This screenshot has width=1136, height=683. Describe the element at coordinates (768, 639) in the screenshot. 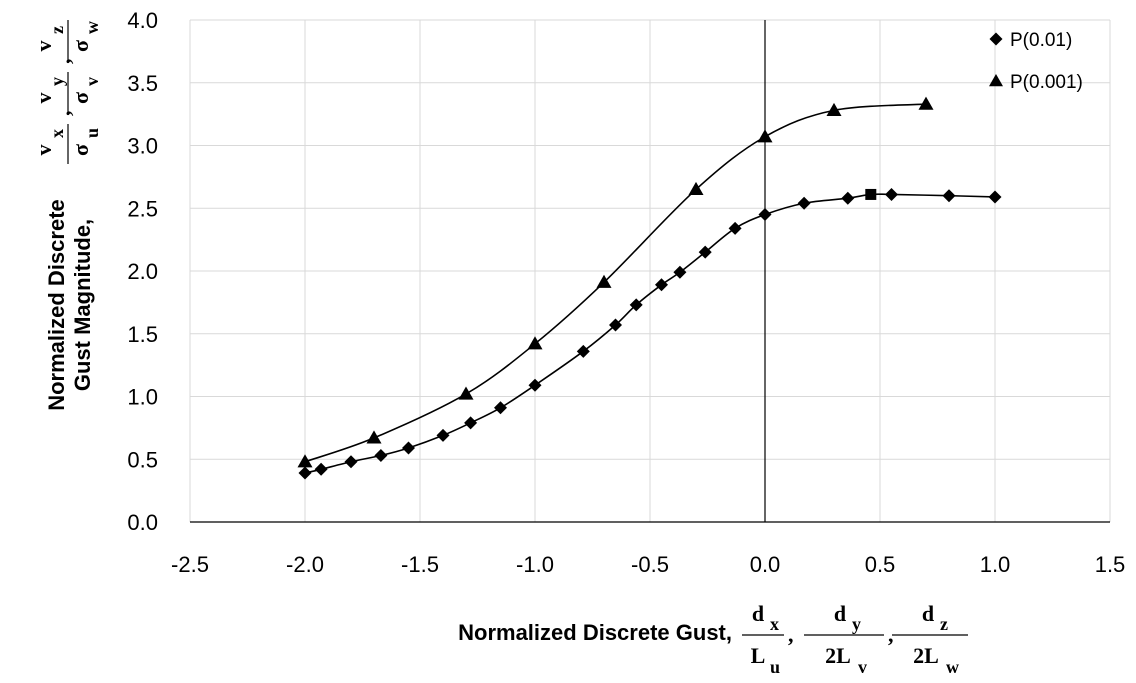

I see `x-fraction-u: d x L u ,` at that location.